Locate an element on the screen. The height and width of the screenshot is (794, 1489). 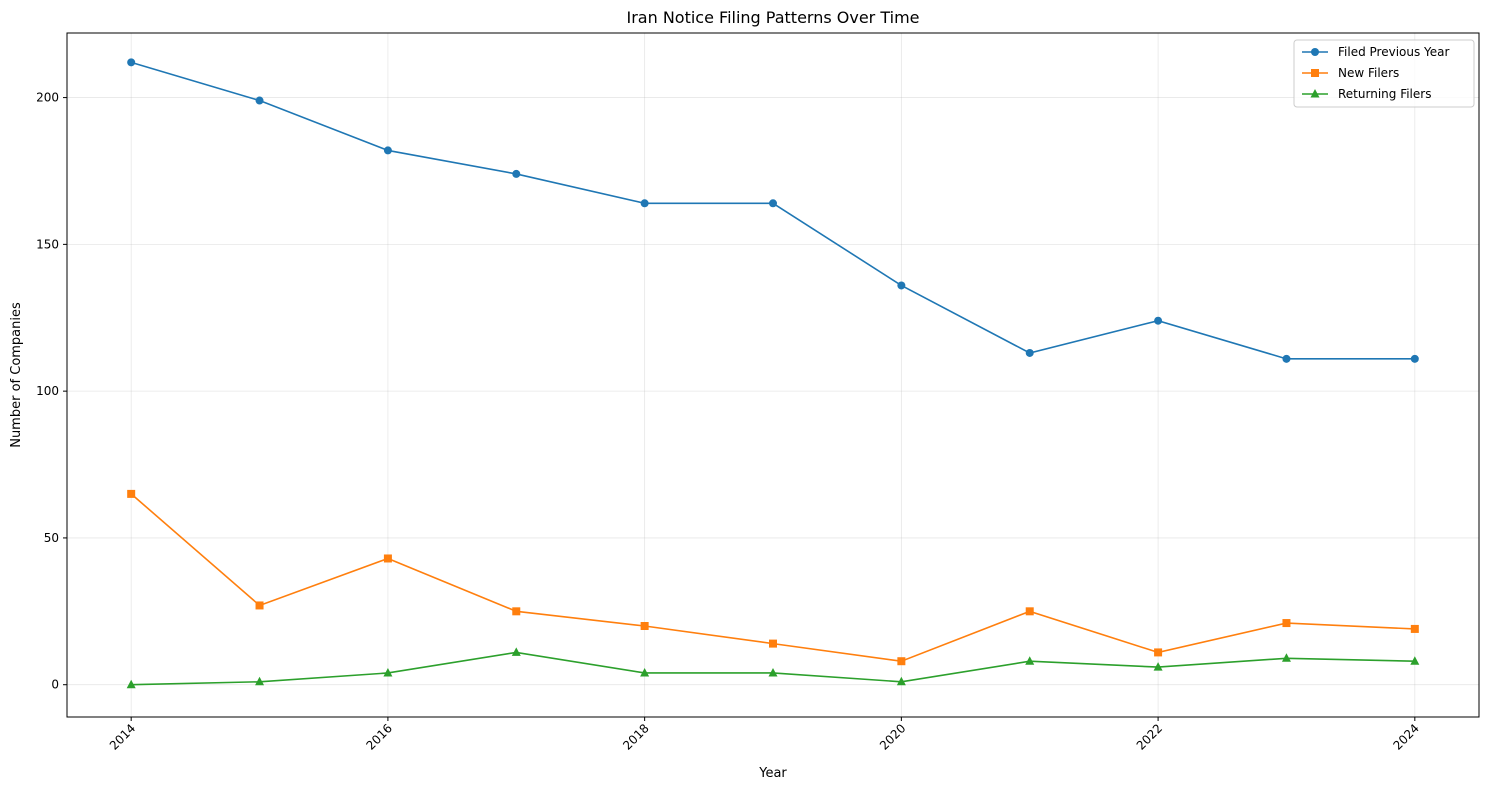
legend-label: Returning Filers is located at coordinates (1384, 94).